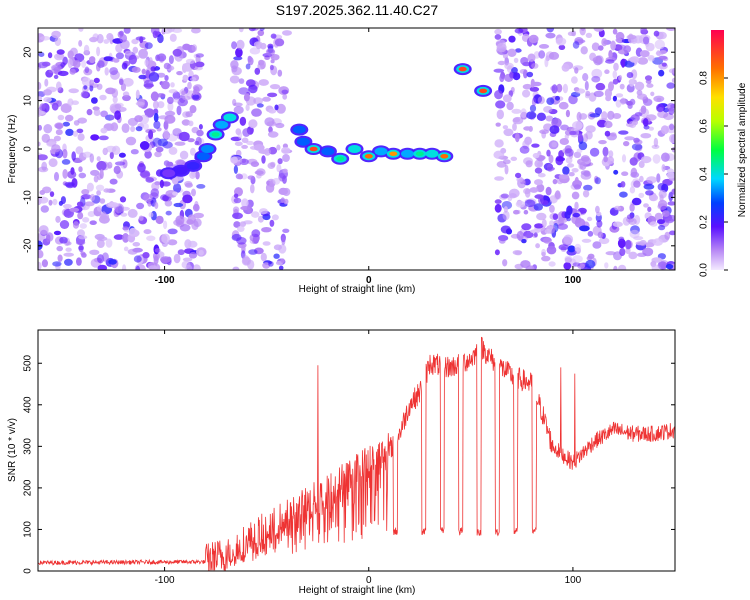  Describe the element at coordinates (713, 174) in the screenshot. I see `colorbar-ticks: 0.0 0.2 0.4 0.6 0.8` at that location.